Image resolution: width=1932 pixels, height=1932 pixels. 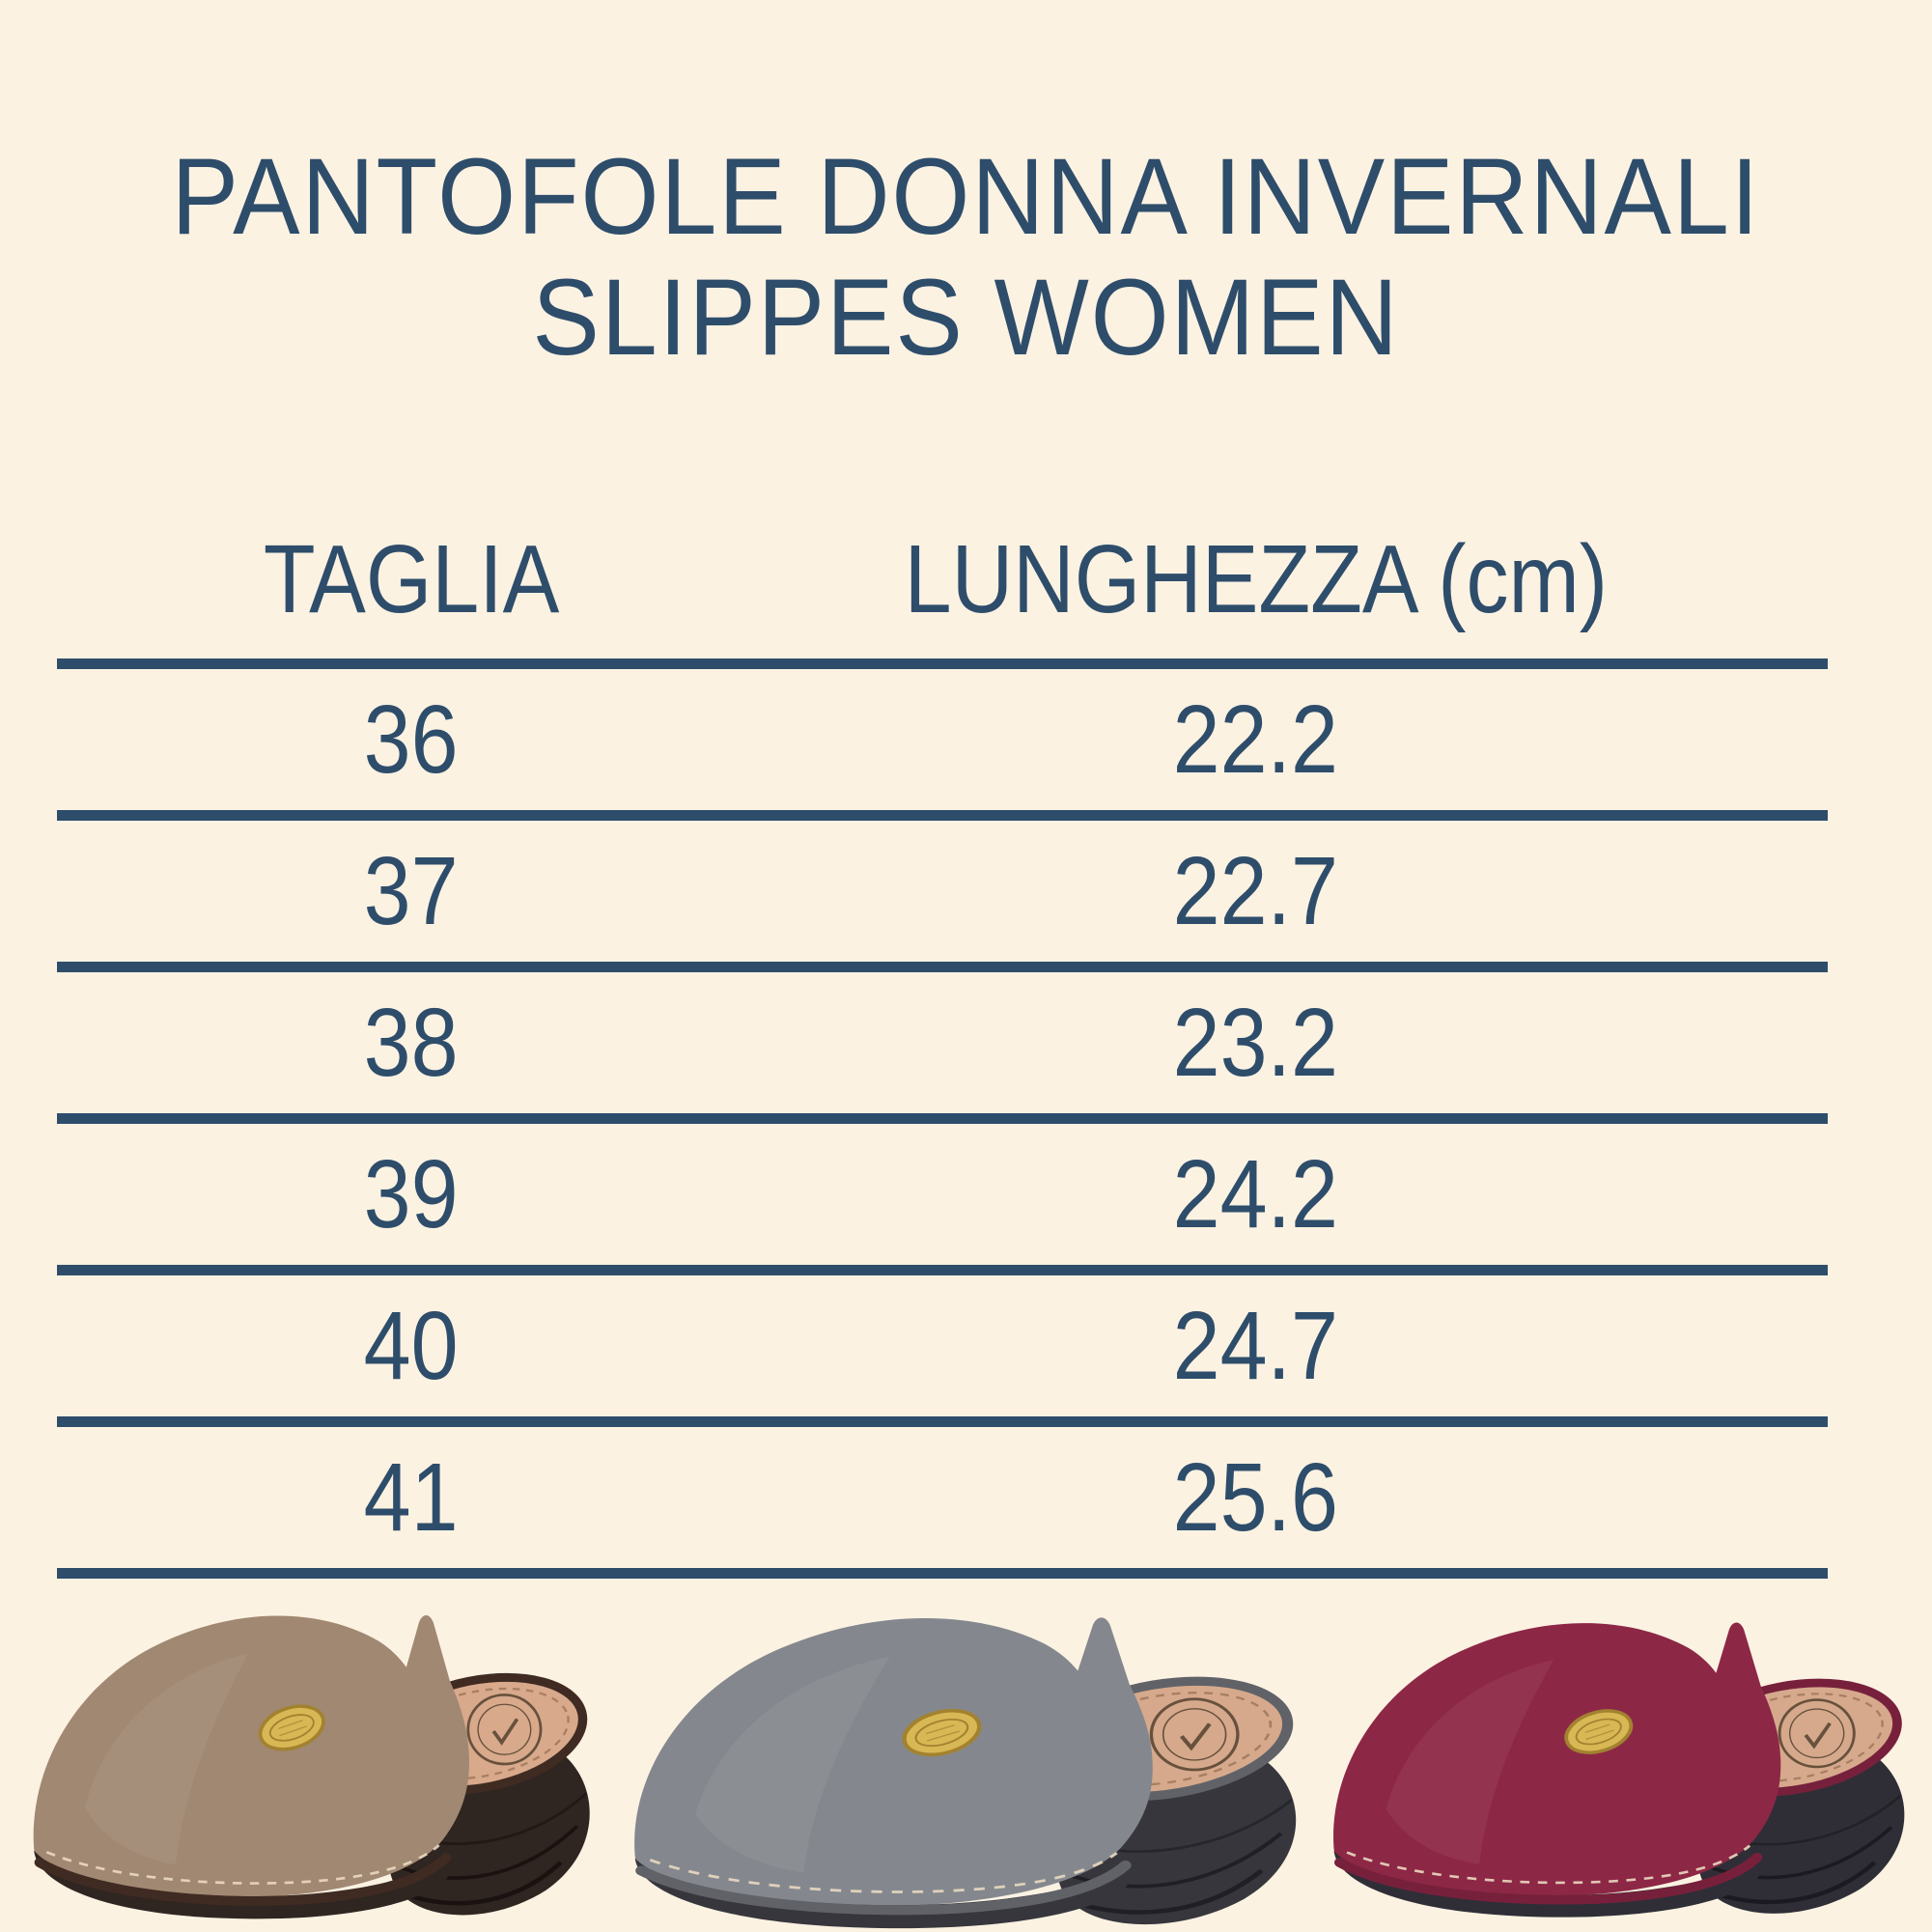 I want to click on size-value-cell: 41, so click(x=411, y=1497).